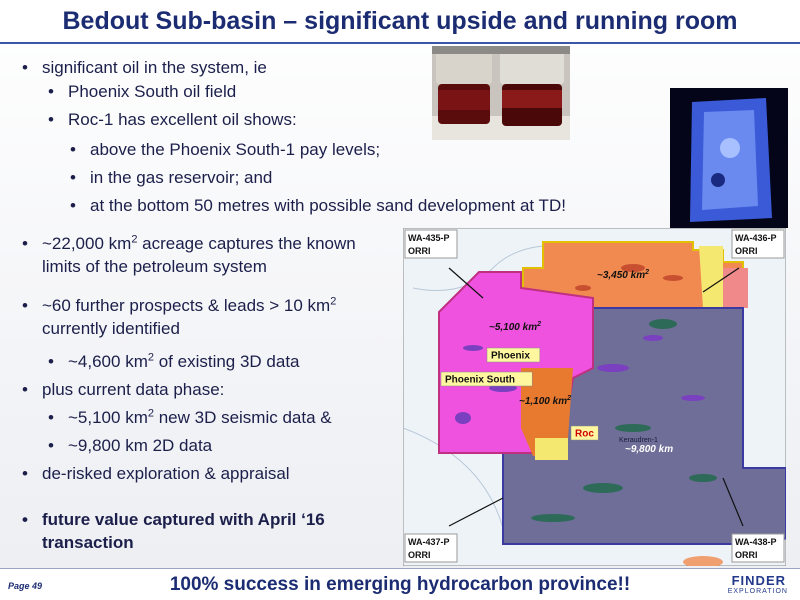 This screenshot has height=600, width=800. I want to click on area-value: ~3,450 km, so click(621, 275).